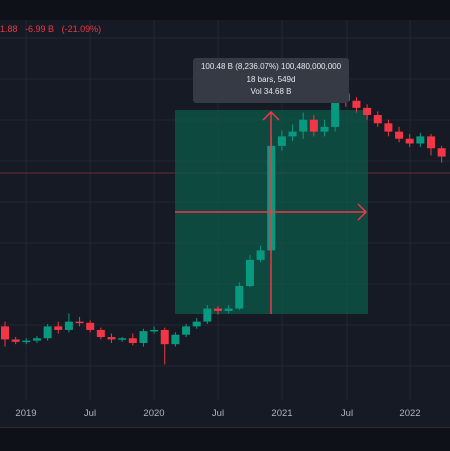  What do you see at coordinates (26, 413) in the screenshot?
I see `x-label-2019: 2019` at bounding box center [26, 413].